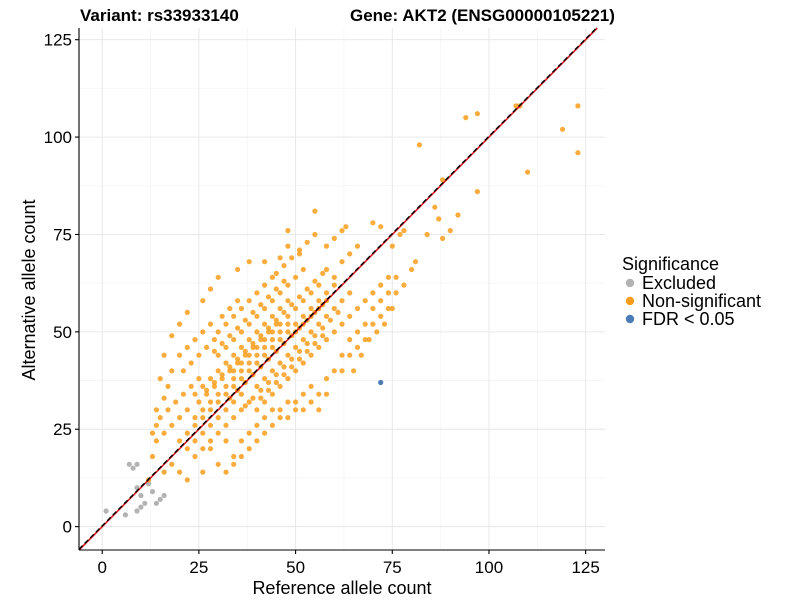 Image resolution: width=800 pixels, height=600 pixels. Describe the element at coordinates (489, 567) in the screenshot. I see `x-tick-label: 100` at that location.